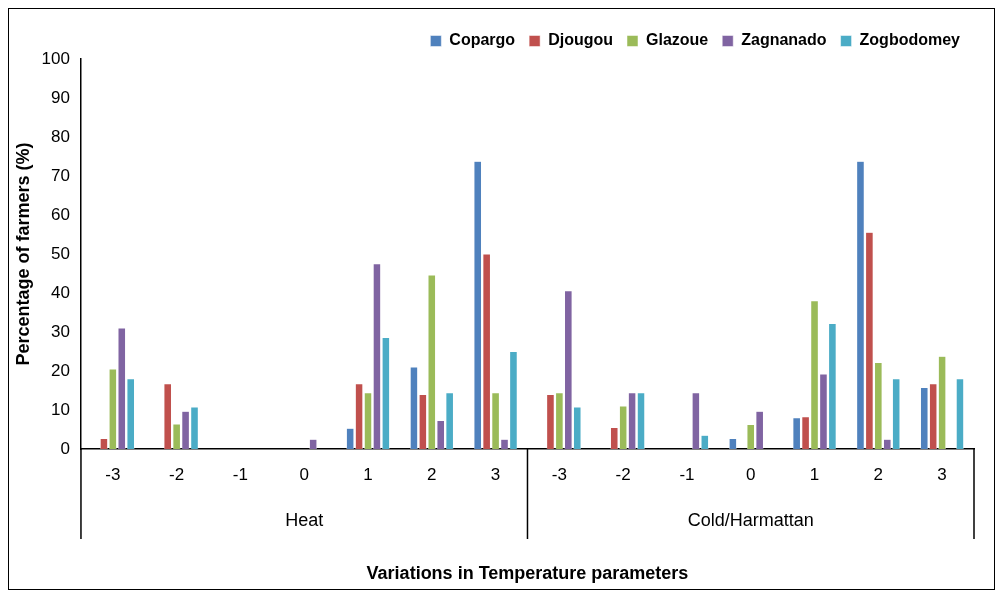 Image resolution: width=1007 pixels, height=606 pixels. What do you see at coordinates (60, 292) in the screenshot?
I see `y-tick-label: 40` at bounding box center [60, 292].